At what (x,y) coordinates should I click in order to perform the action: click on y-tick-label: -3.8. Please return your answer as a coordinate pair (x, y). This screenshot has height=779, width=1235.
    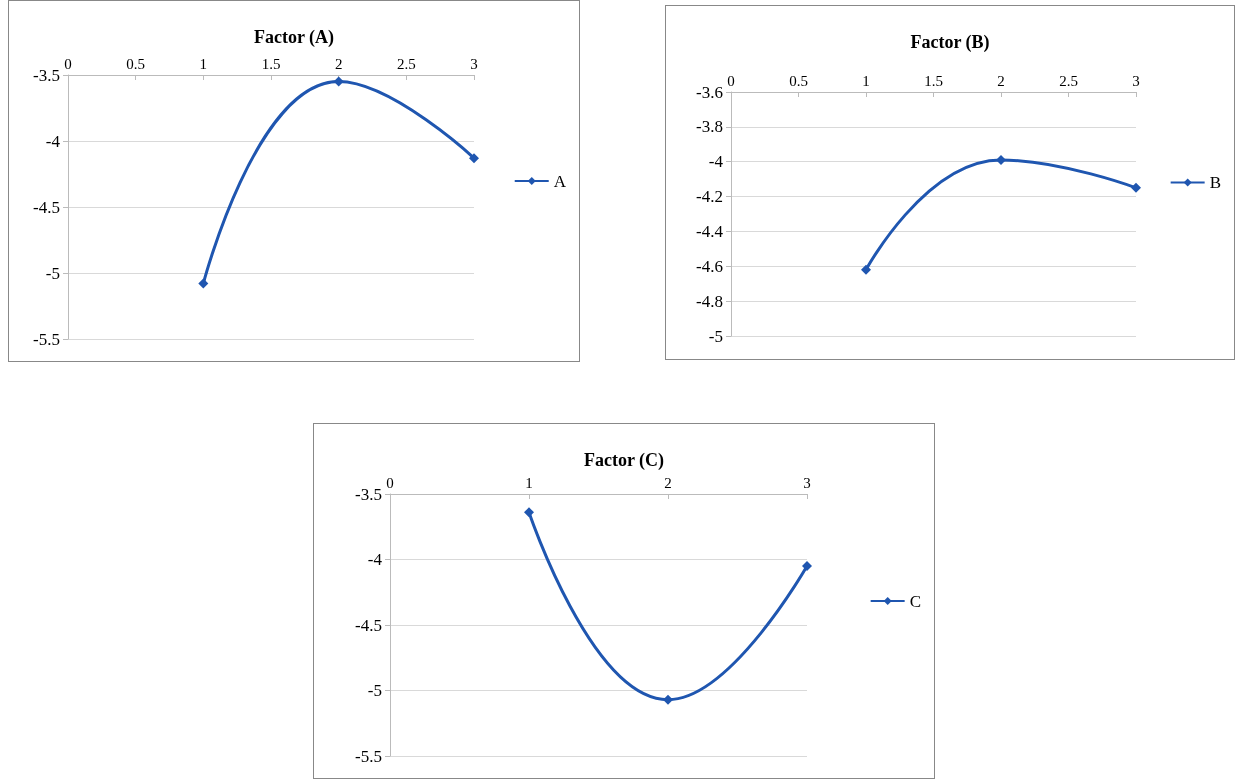
    Looking at the image, I should click on (709, 127).